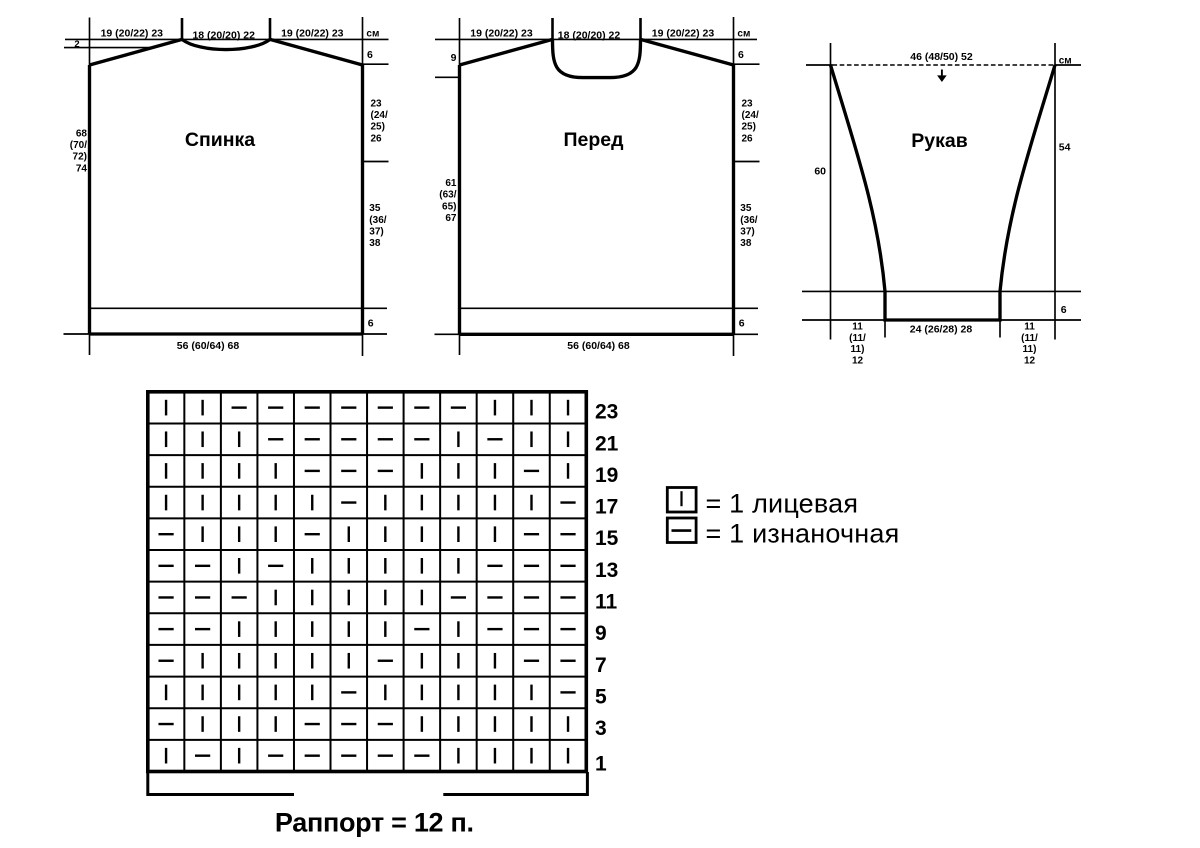  What do you see at coordinates (80, 157) in the screenshot?
I see `svg-text: 72)` at bounding box center [80, 157].